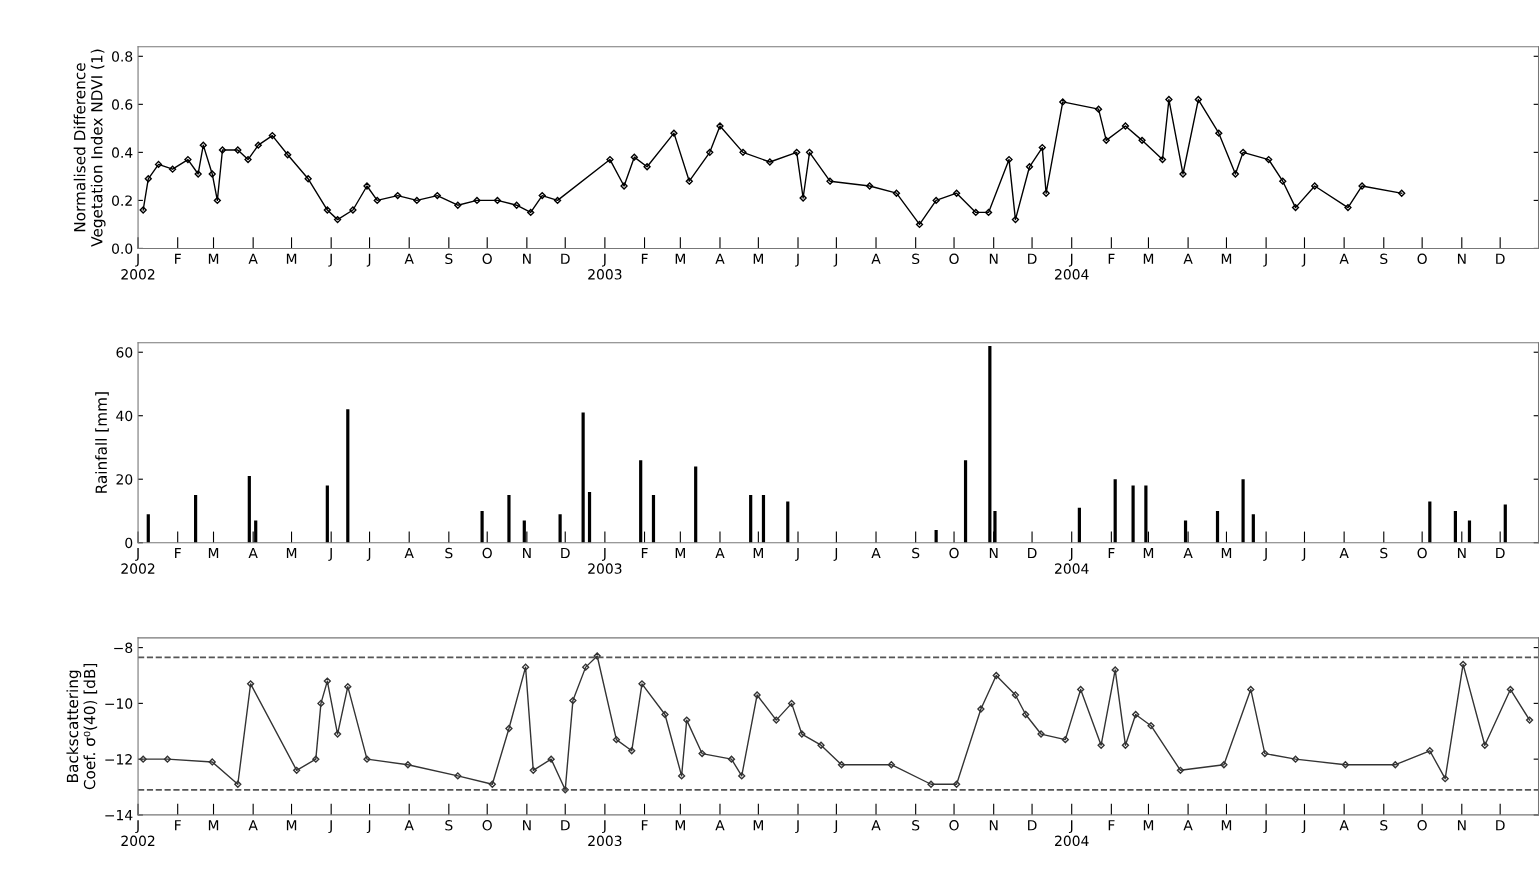  I want to click on y-tick-label: 0.2, so click(122, 200).